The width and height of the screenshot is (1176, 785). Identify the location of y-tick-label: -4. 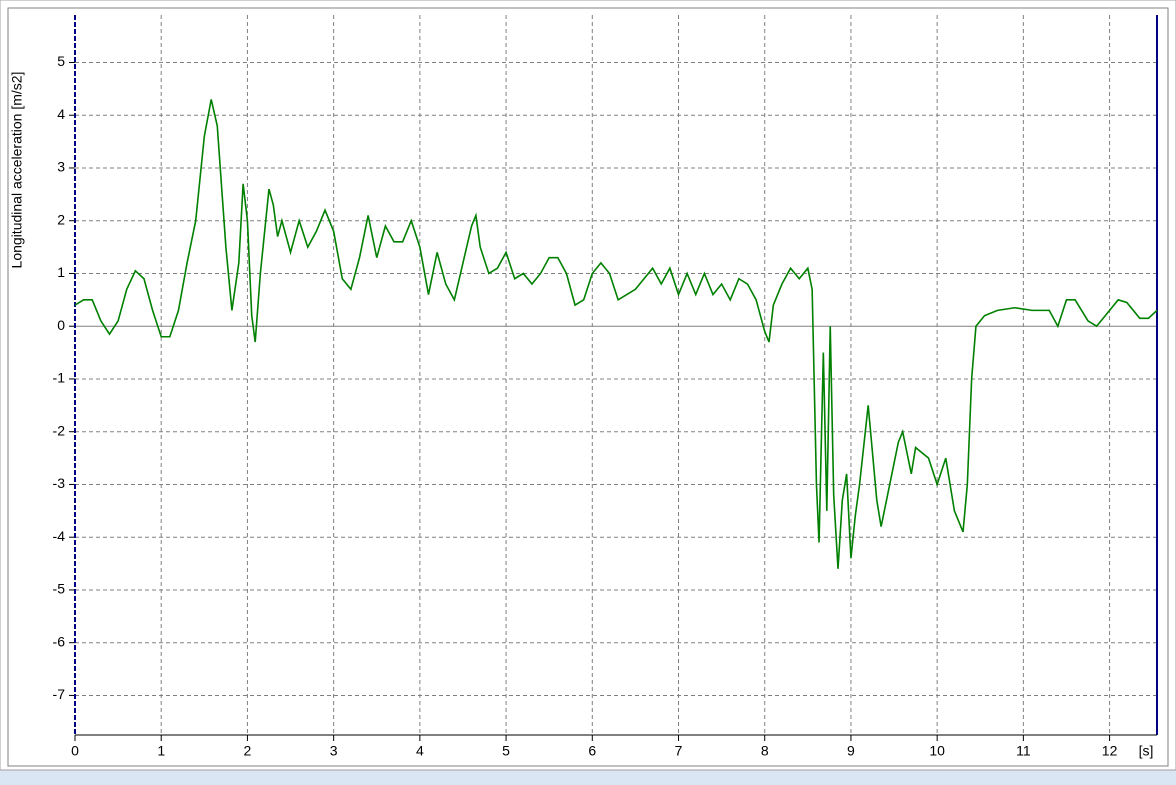
(59, 536).